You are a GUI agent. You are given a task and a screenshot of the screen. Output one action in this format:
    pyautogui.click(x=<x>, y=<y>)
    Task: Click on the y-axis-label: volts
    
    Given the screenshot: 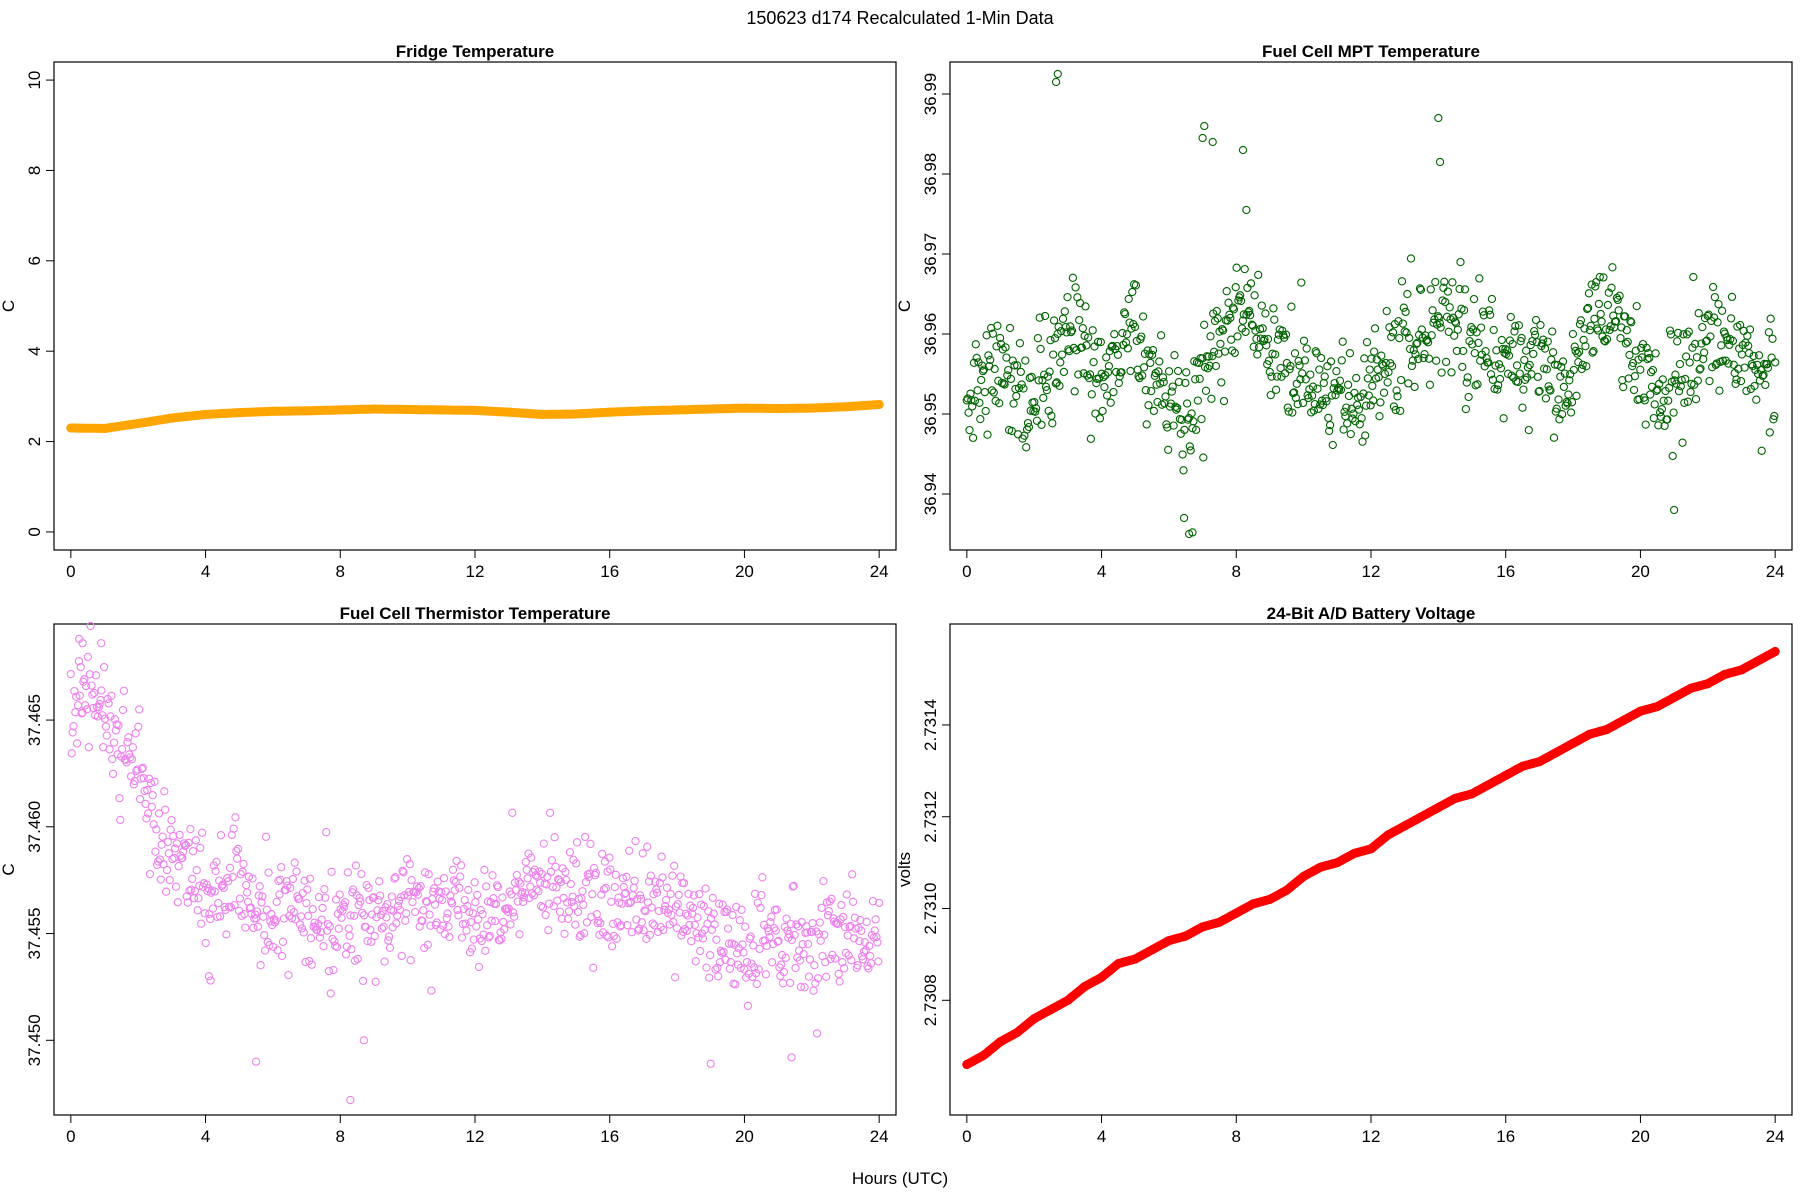 What is the action you would take?
    pyautogui.click(x=904, y=869)
    